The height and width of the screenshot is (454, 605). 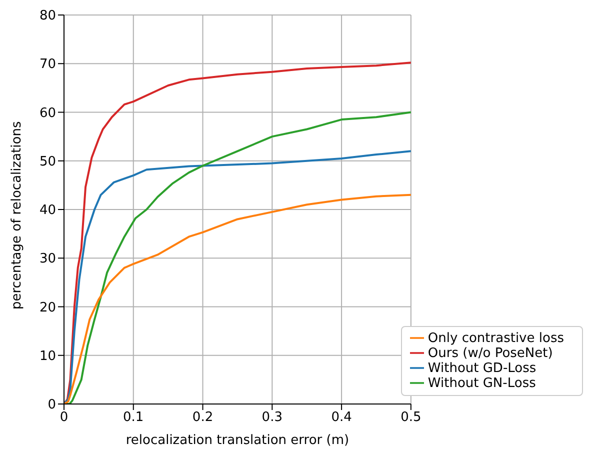 What do you see at coordinates (47, 162) in the screenshot?
I see `y-tick-label: 50` at bounding box center [47, 162].